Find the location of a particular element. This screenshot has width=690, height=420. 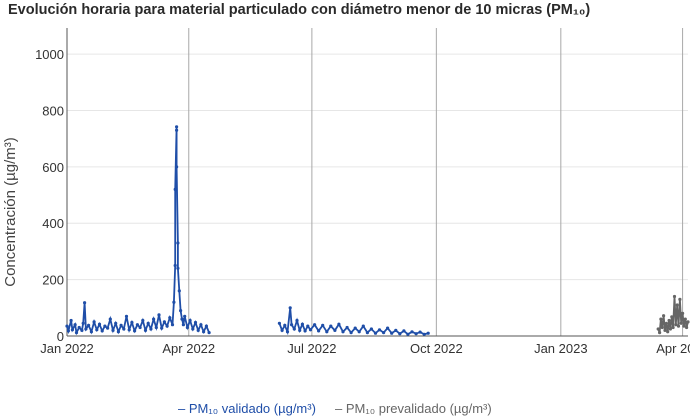

series-prevalidado is located at coordinates (673, 314).